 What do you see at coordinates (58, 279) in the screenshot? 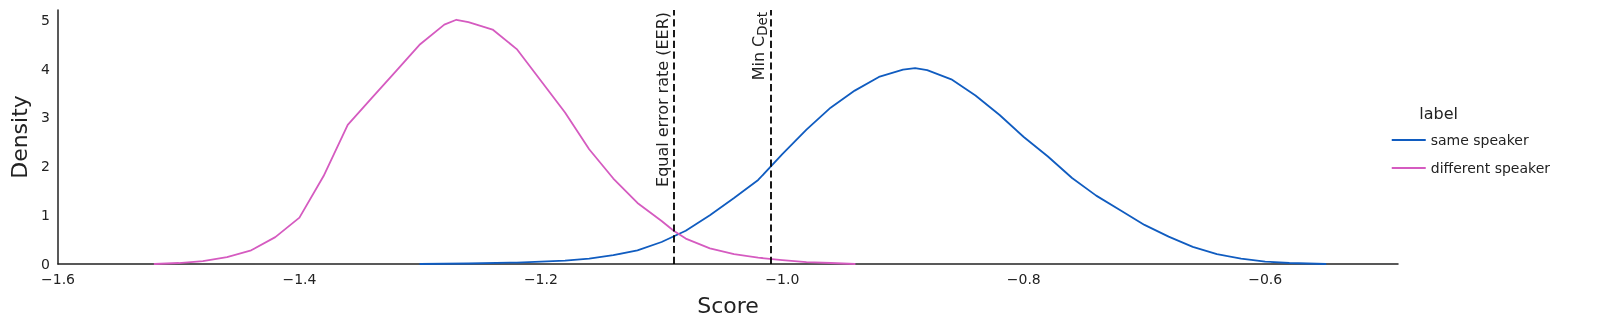
I see `x-tick-label: −1.6` at bounding box center [58, 279].